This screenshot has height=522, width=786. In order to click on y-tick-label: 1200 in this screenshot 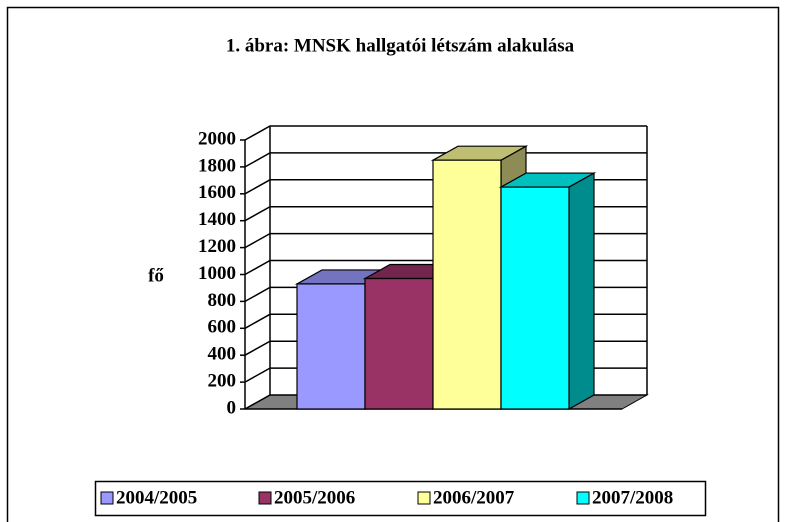, I will do `click(217, 246)`.